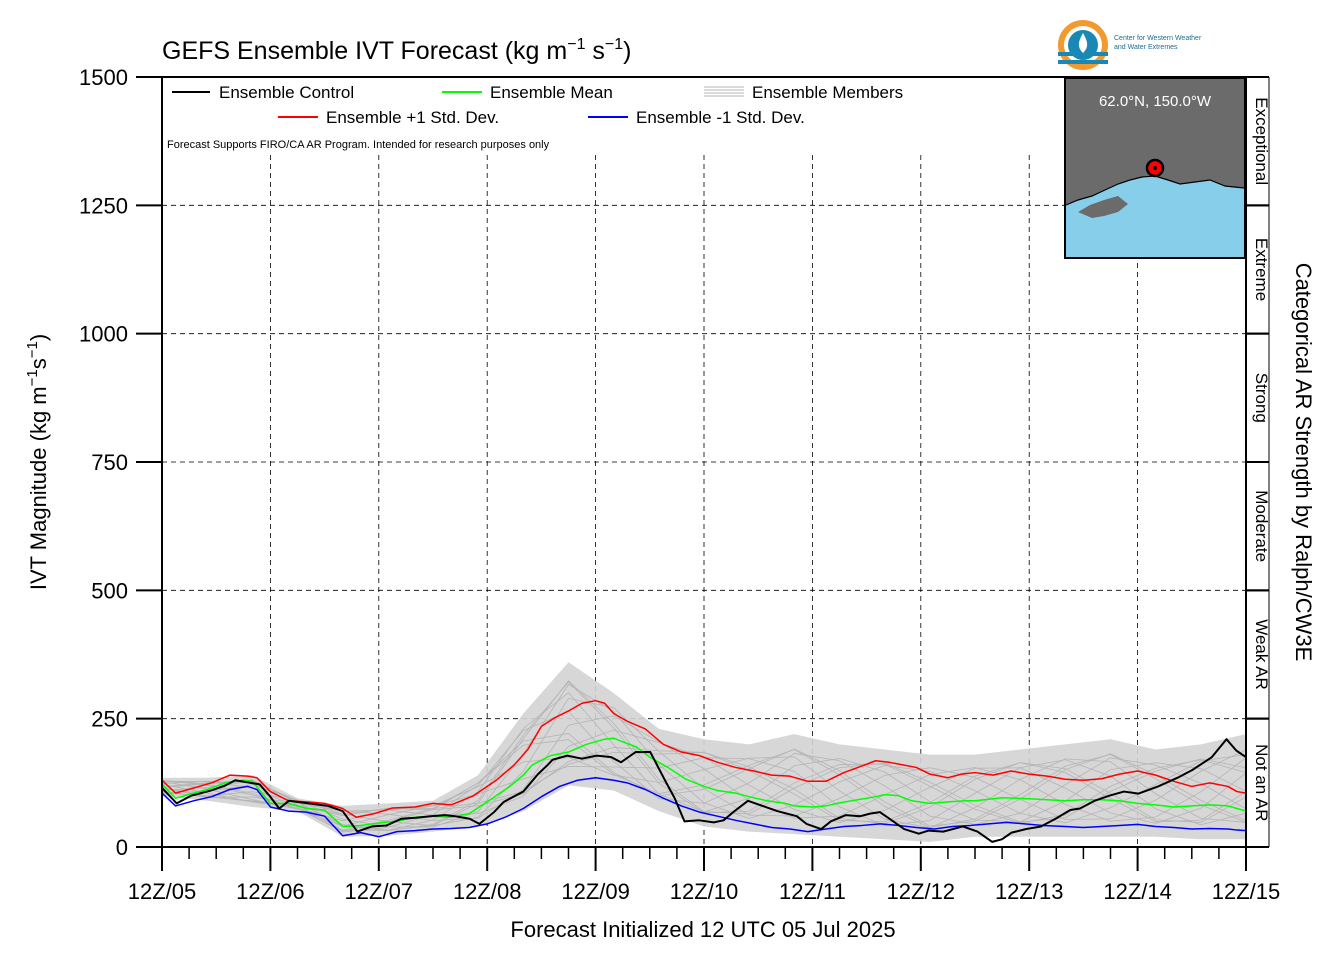  I want to click on x-tick-label: 12Z/09, so click(595, 891).